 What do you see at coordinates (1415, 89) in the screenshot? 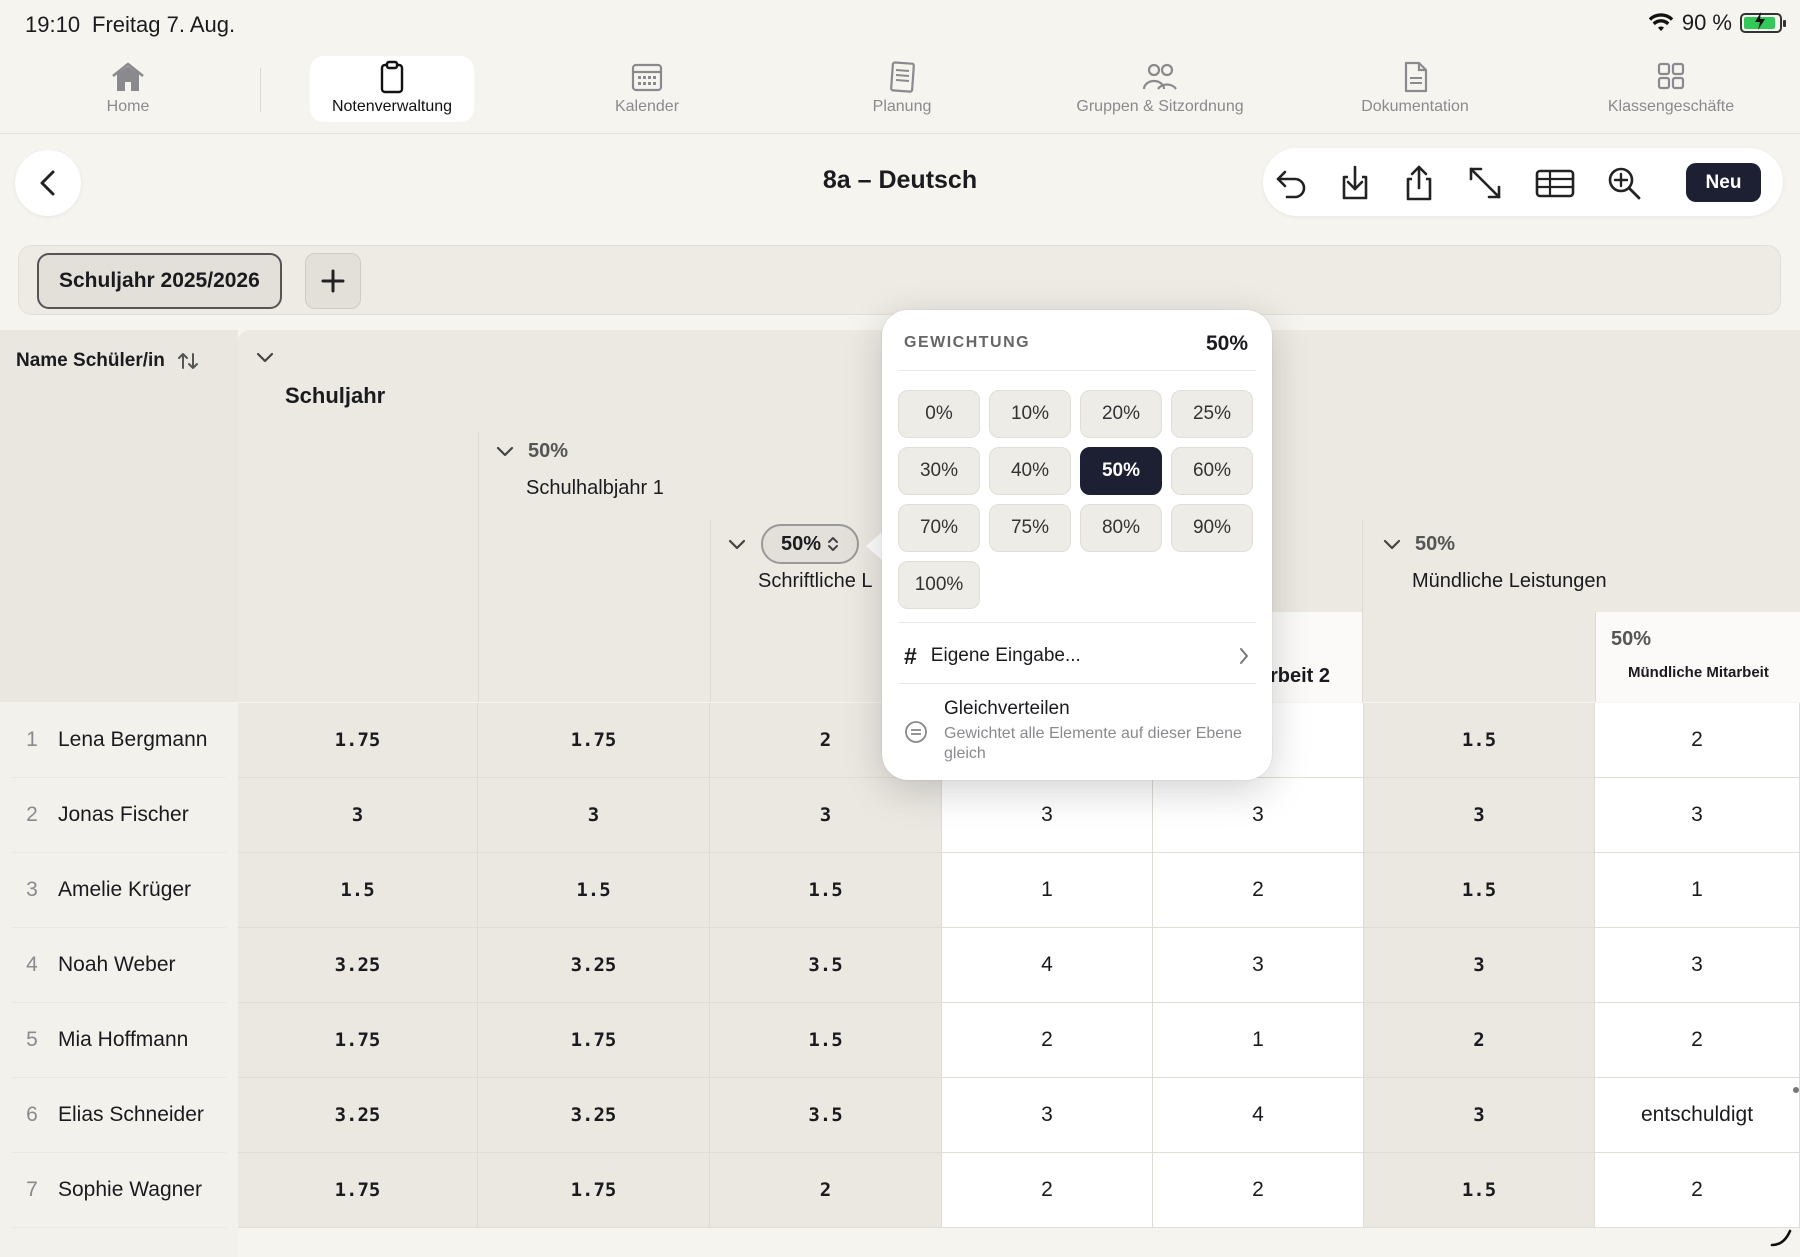
I see `tab-dokumentation: Dokumentation` at bounding box center [1415, 89].